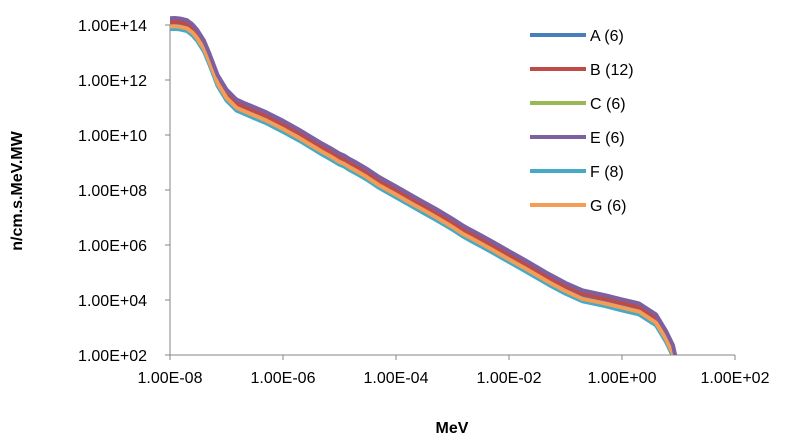 The image size is (811, 441). I want to click on legend-label: C (6), so click(608, 104).